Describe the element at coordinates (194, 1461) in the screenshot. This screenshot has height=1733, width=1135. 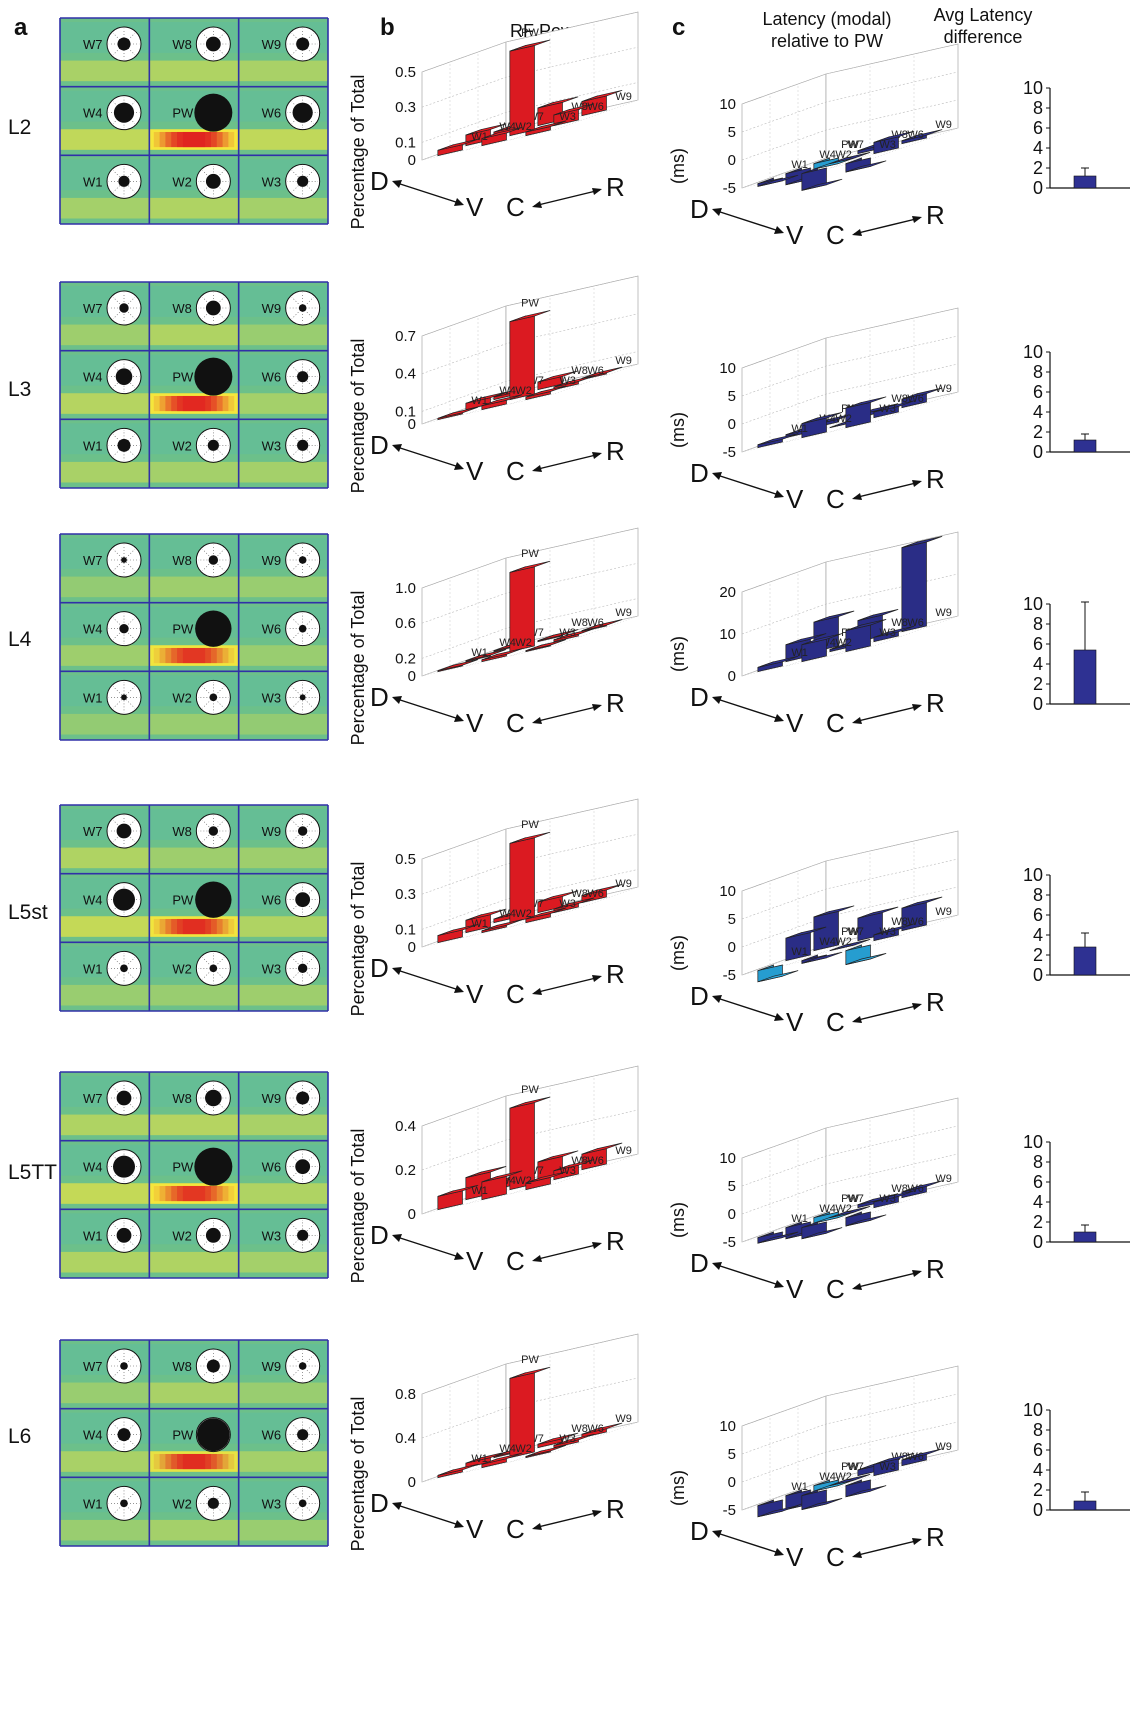
I see `heatmap-hot-band` at that location.